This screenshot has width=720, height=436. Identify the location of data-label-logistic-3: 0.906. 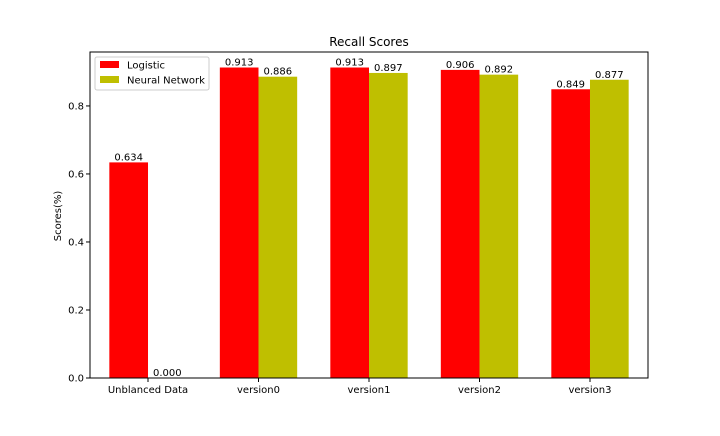
(460, 65).